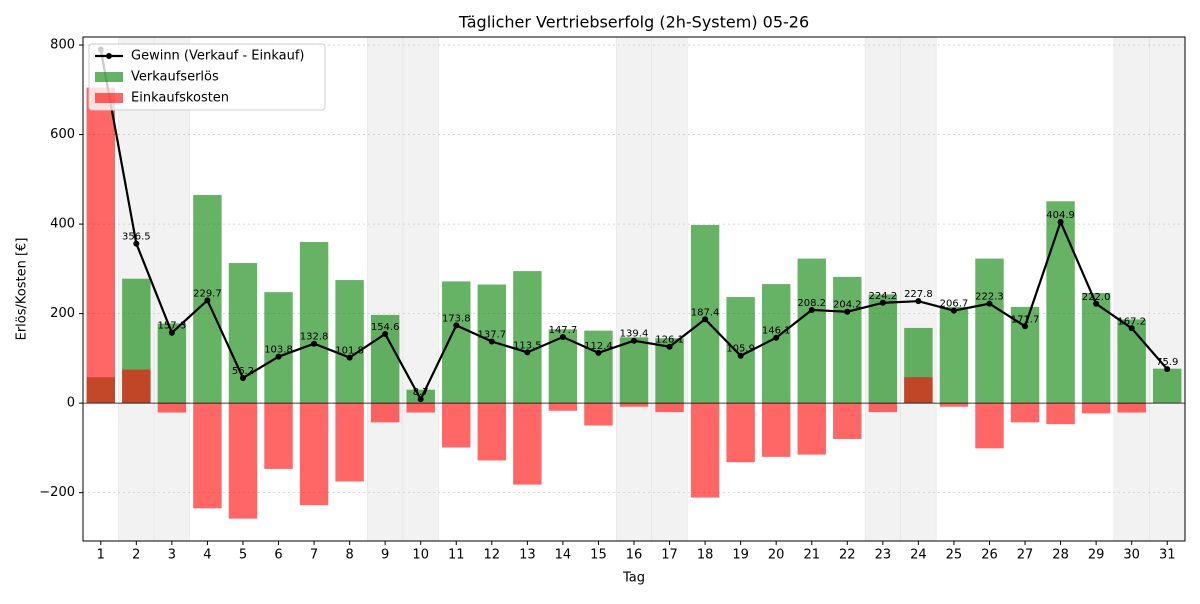 The width and height of the screenshot is (1200, 604). What do you see at coordinates (62, 45) in the screenshot?
I see `y-tick-label: 800` at bounding box center [62, 45].